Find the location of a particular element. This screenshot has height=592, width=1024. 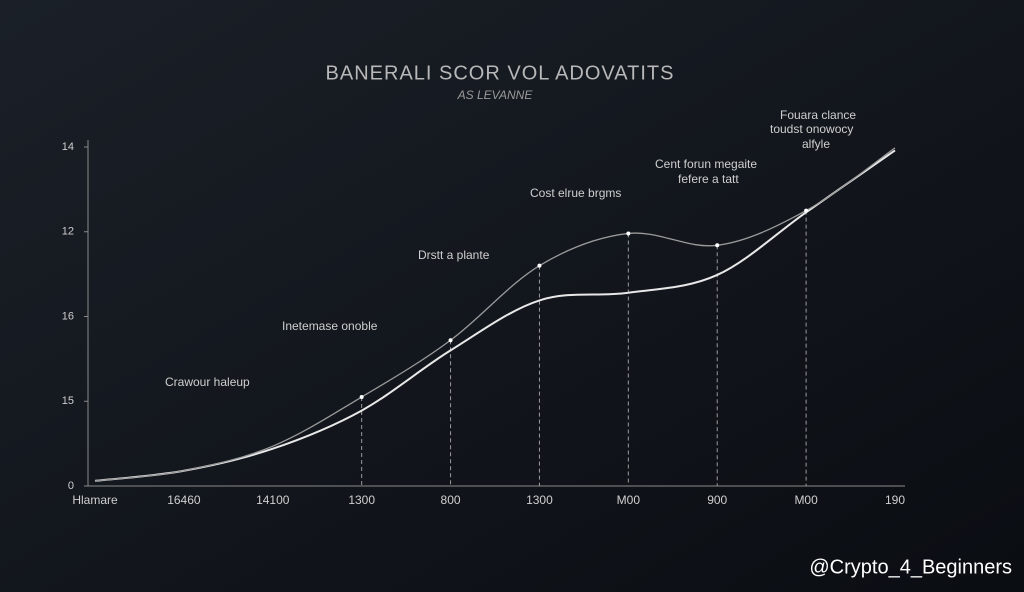

annotation: Inetemase onoble is located at coordinates (330, 326).